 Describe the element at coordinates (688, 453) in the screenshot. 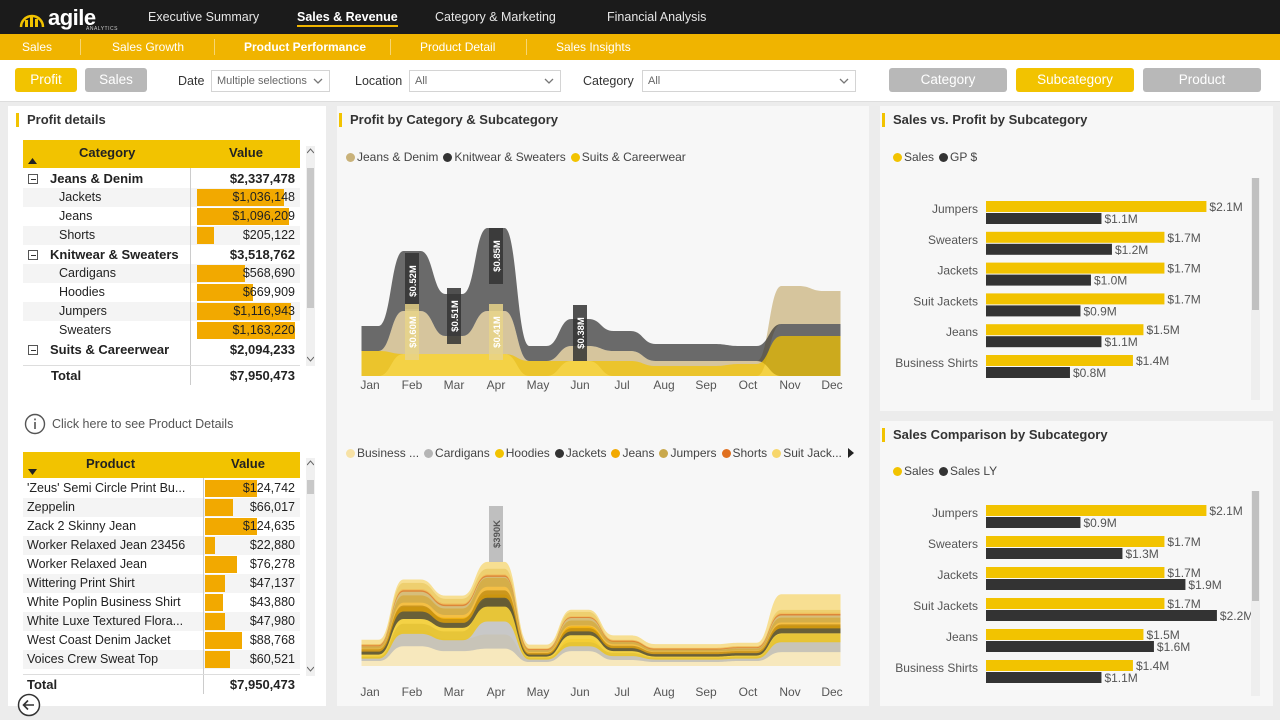

I see `legend-item: Jumpers` at that location.